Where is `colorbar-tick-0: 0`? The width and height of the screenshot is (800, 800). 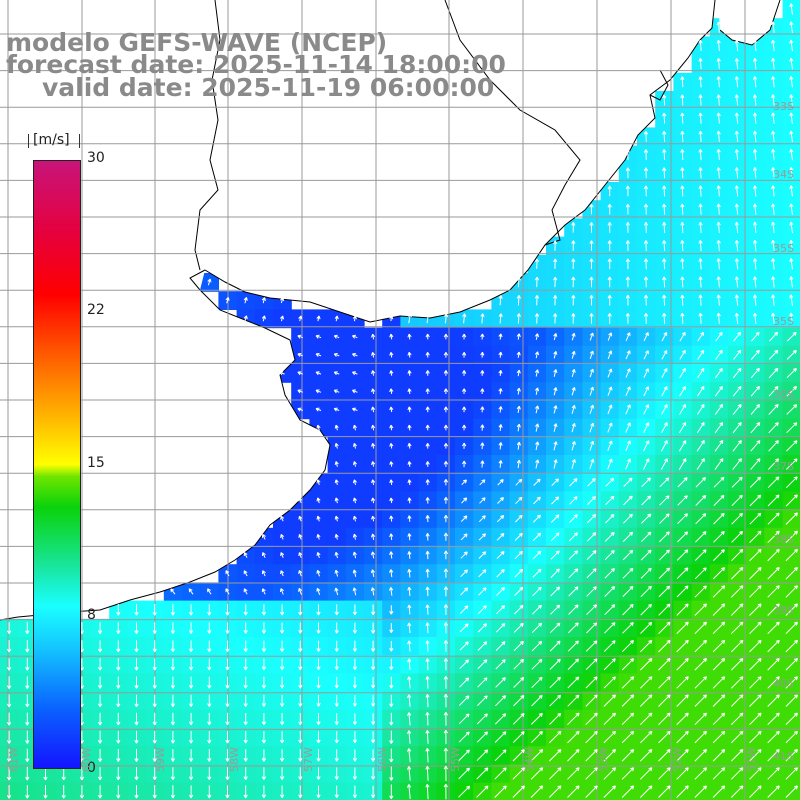 colorbar-tick-0: 0 is located at coordinates (91, 768).